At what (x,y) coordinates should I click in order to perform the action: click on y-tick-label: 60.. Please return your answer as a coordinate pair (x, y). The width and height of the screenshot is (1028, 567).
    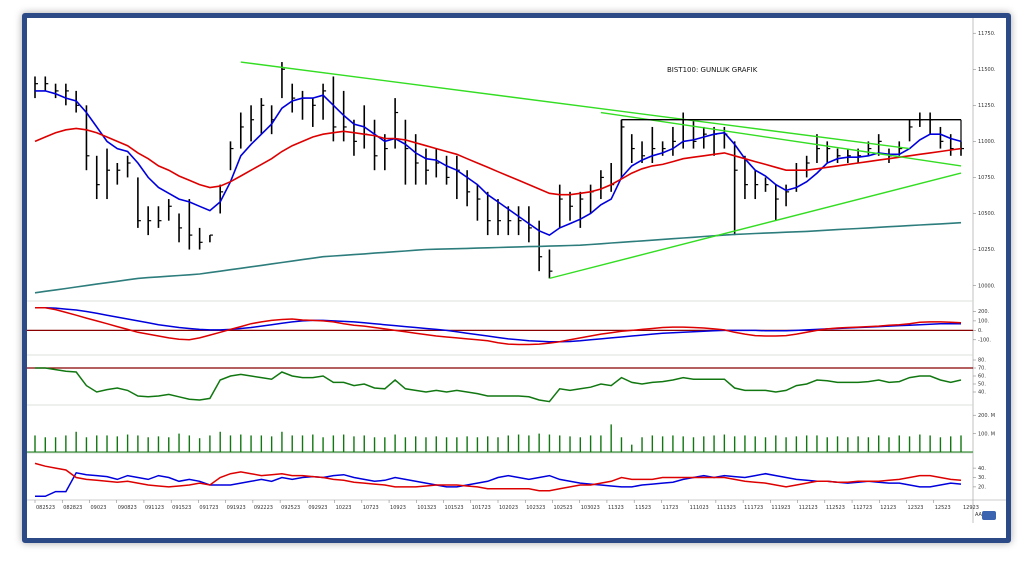
    Looking at the image, I should click on (982, 377).